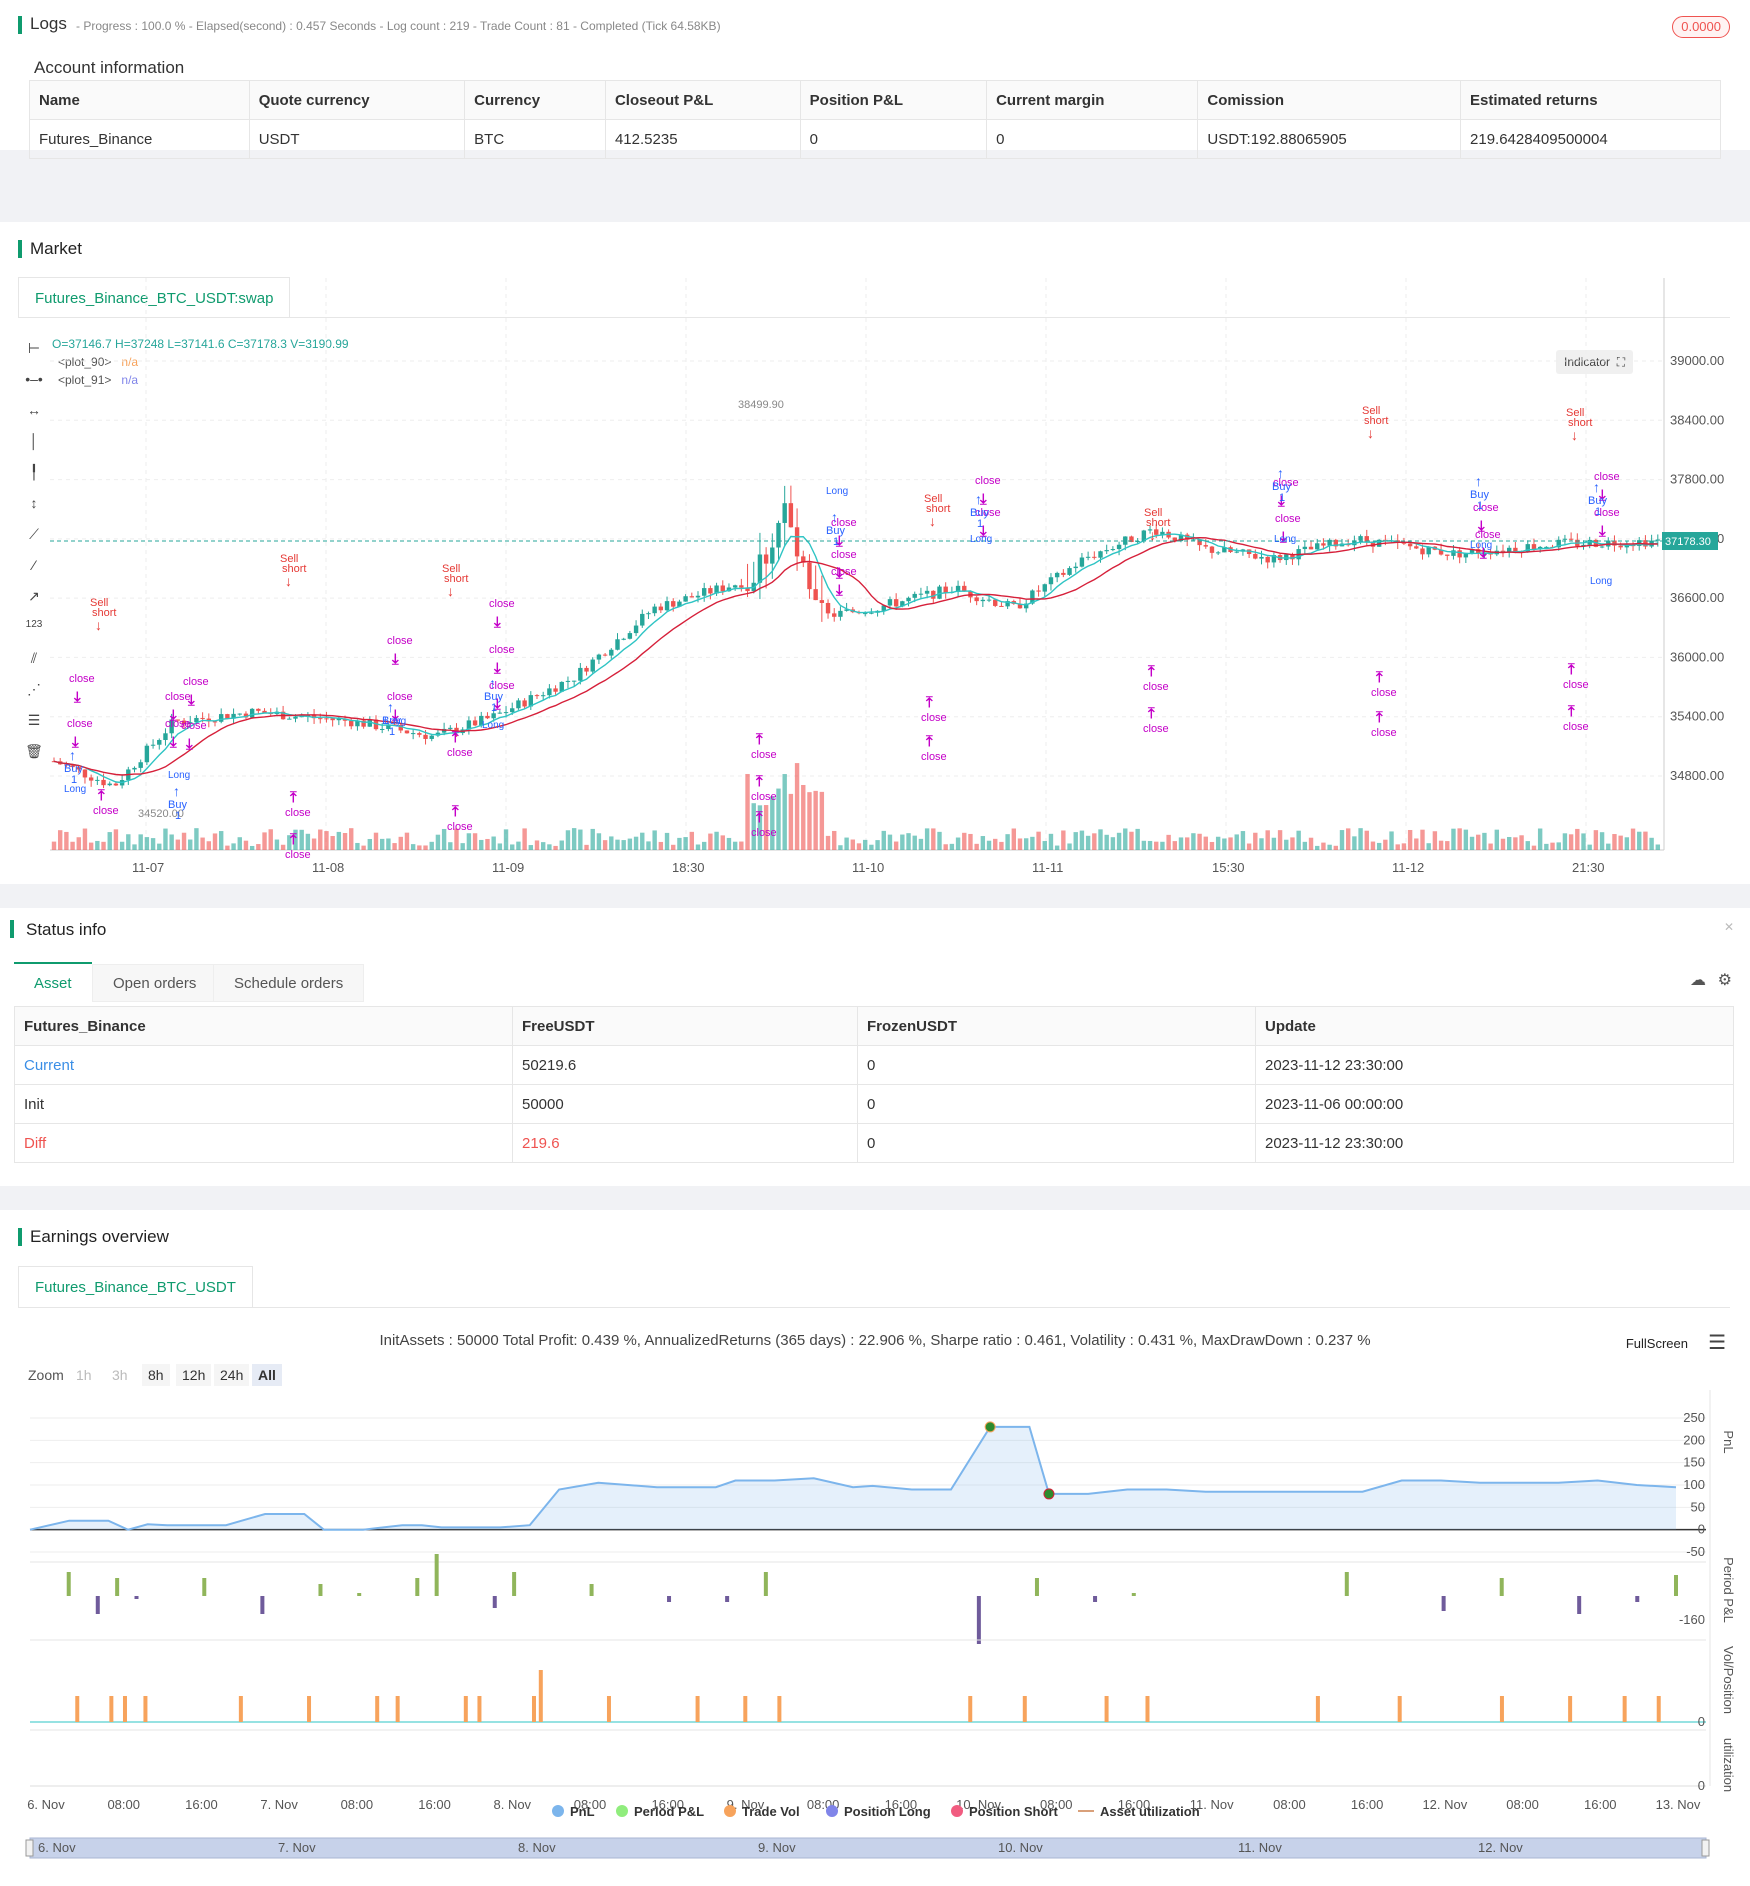  I want to click on navigator-right-handle, so click(1705, 1848).